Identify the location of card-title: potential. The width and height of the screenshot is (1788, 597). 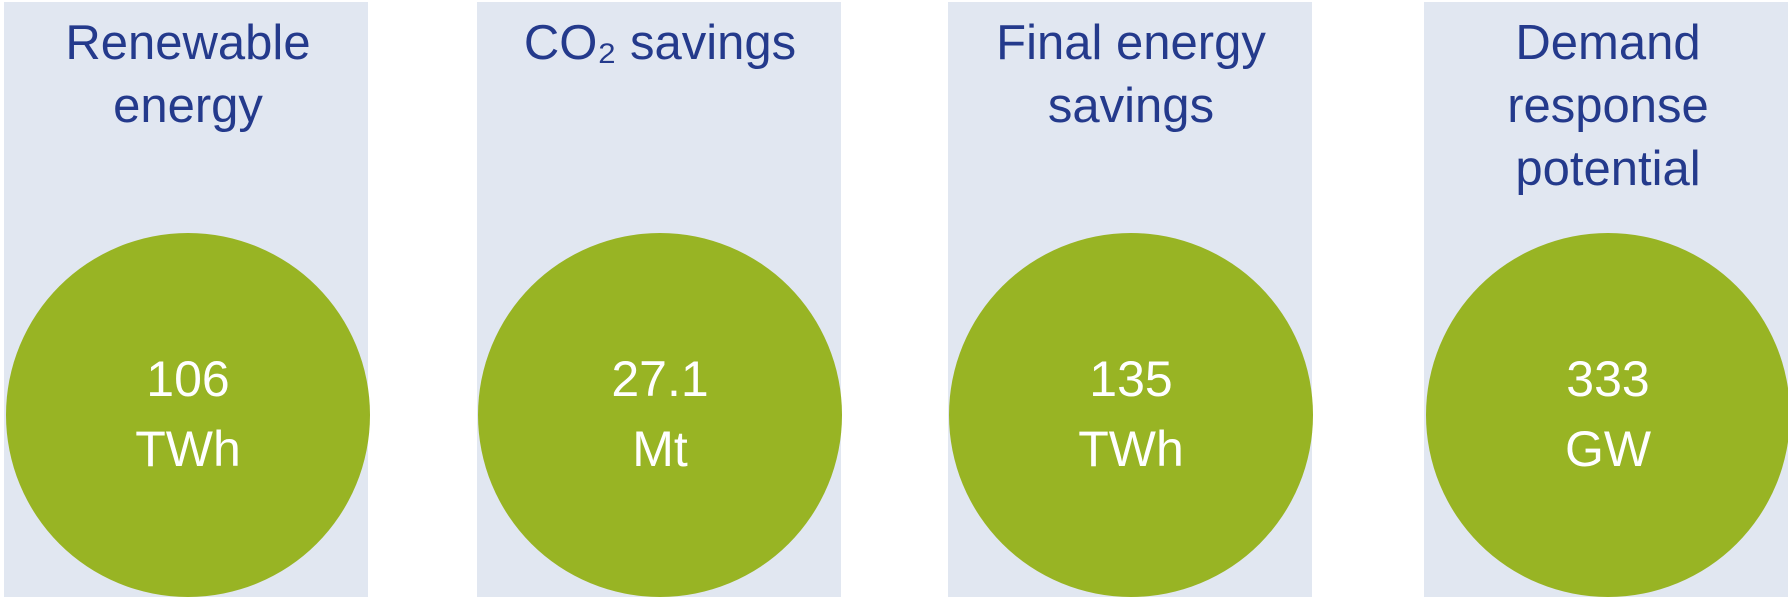
(1607, 169).